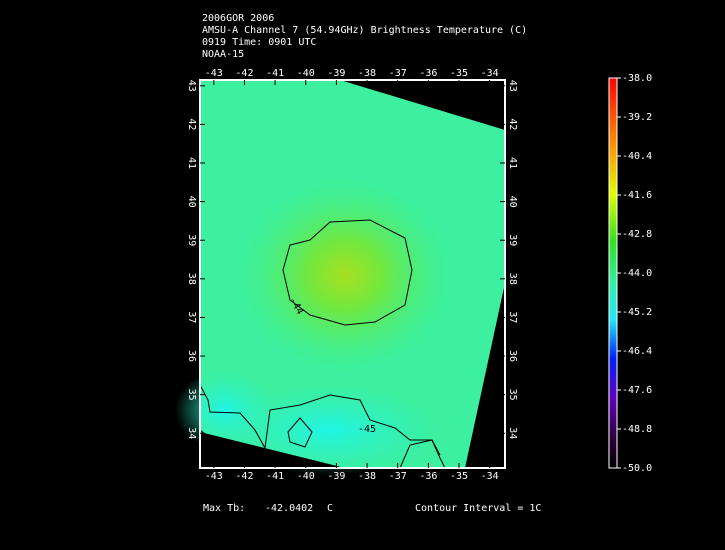 The image size is (725, 550). What do you see at coordinates (637, 117) in the screenshot?
I see `colorbar-tick-label: -39.2` at bounding box center [637, 117].